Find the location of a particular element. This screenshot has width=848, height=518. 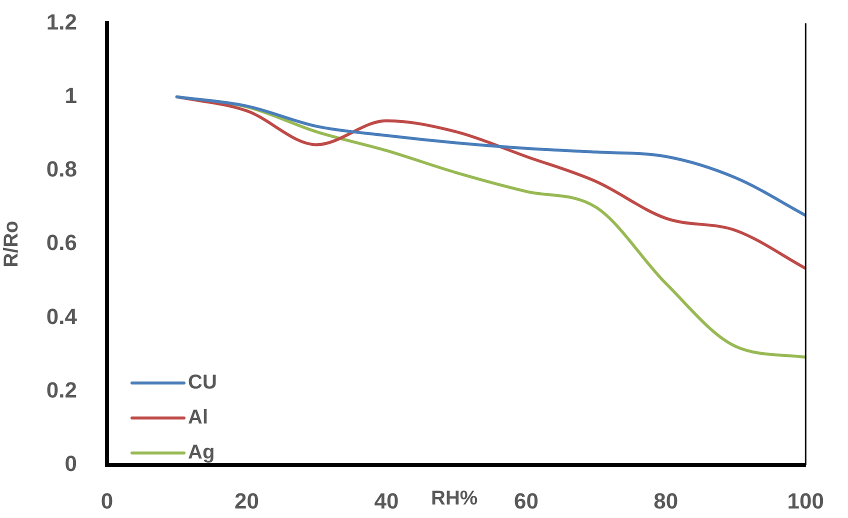

x-tick-label: 100 is located at coordinates (805, 501).